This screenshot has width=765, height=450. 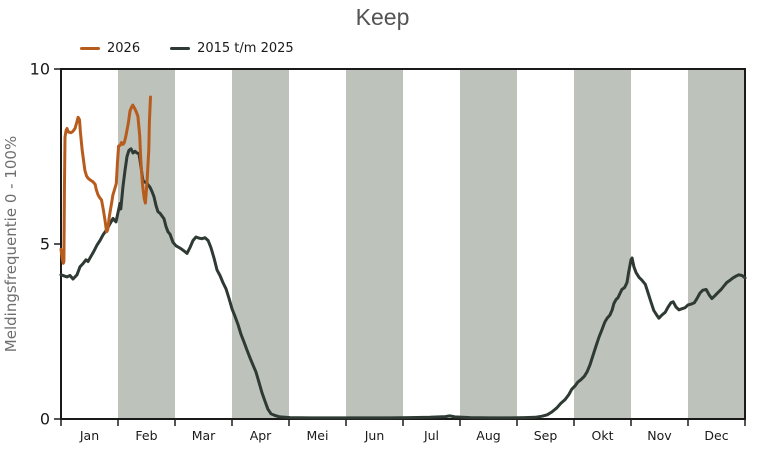 I want to click on x-tick-label-aug: Aug, so click(x=488, y=435).